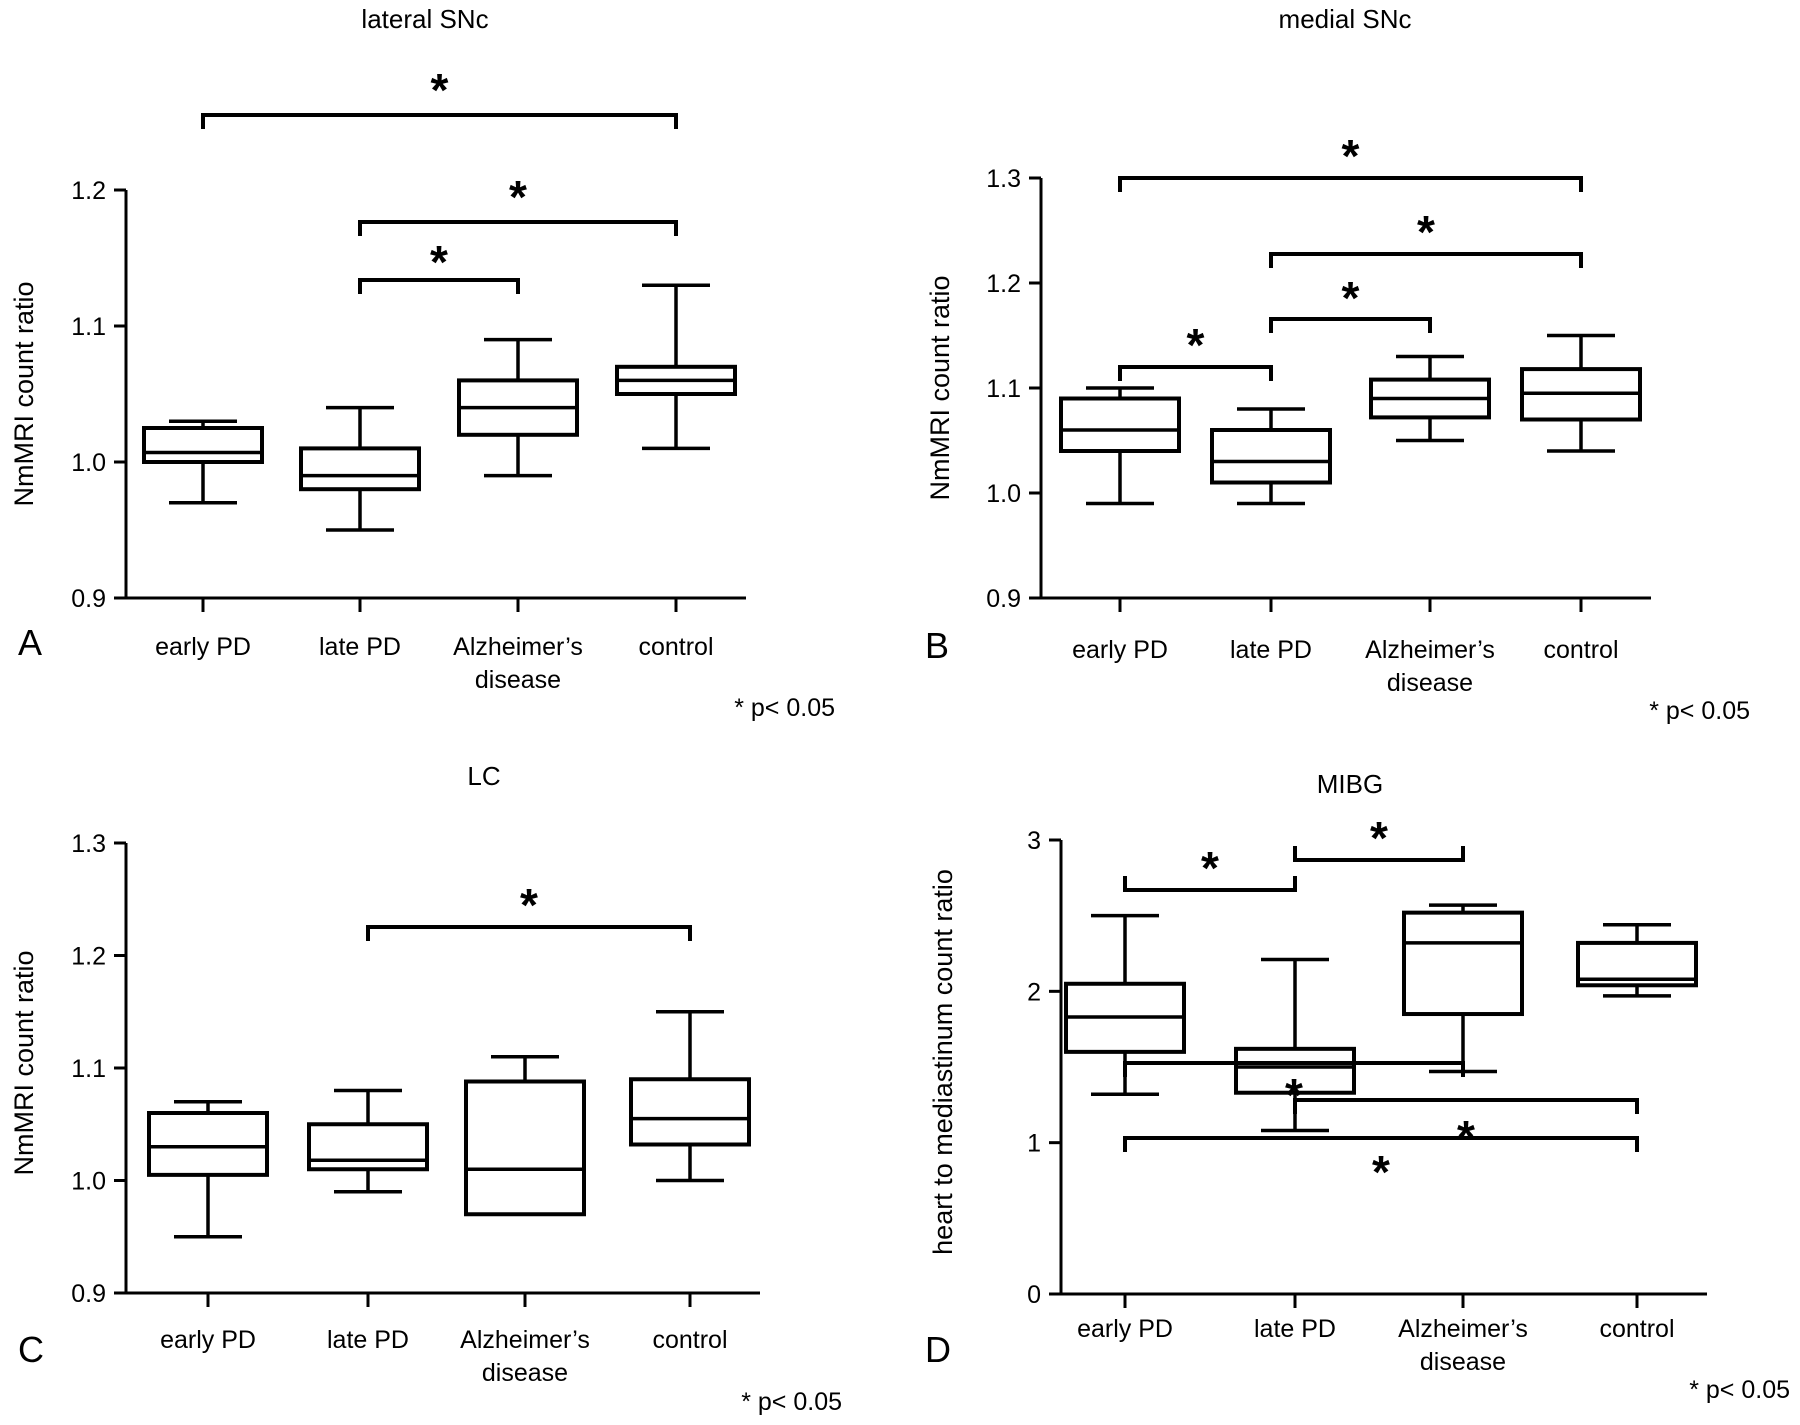 The image size is (1800, 1425). Describe the element at coordinates (1345, 19) in the screenshot. I see `panel-title: medial SNc` at that location.